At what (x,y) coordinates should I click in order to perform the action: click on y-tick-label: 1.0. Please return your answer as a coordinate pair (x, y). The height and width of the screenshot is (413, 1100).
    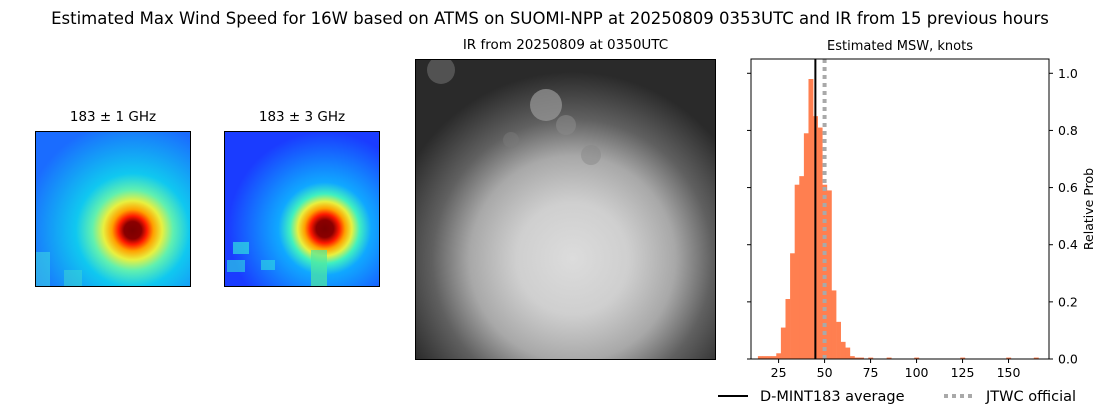
    Looking at the image, I should click on (1068, 73).